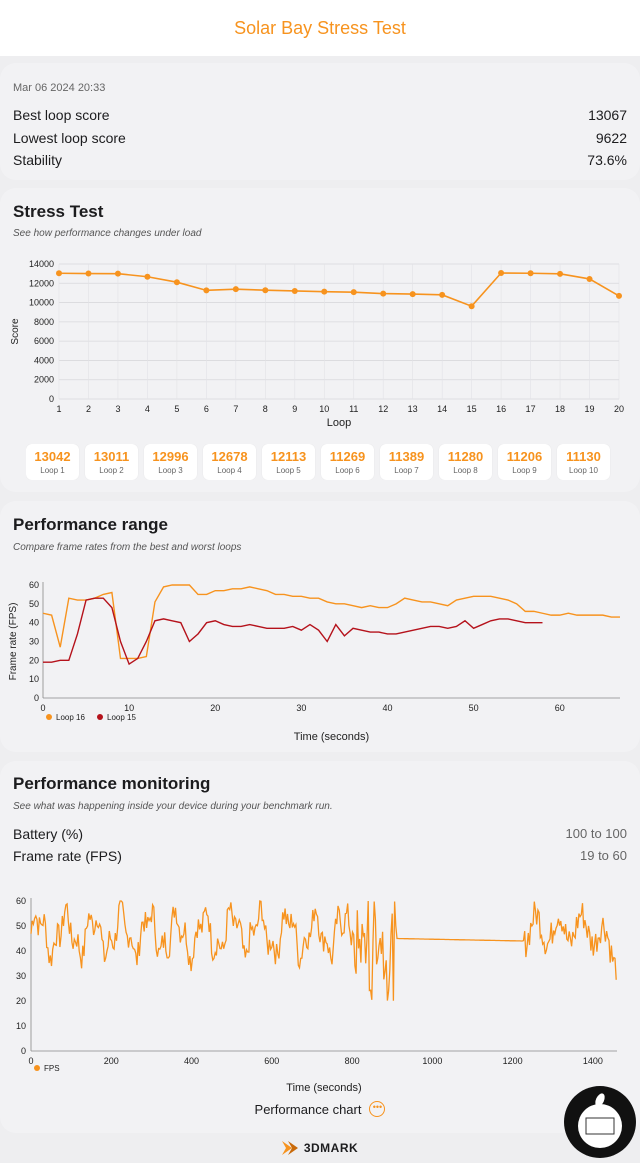 The image size is (640, 1163). I want to click on loop-tile-score: 13042, so click(52, 456).